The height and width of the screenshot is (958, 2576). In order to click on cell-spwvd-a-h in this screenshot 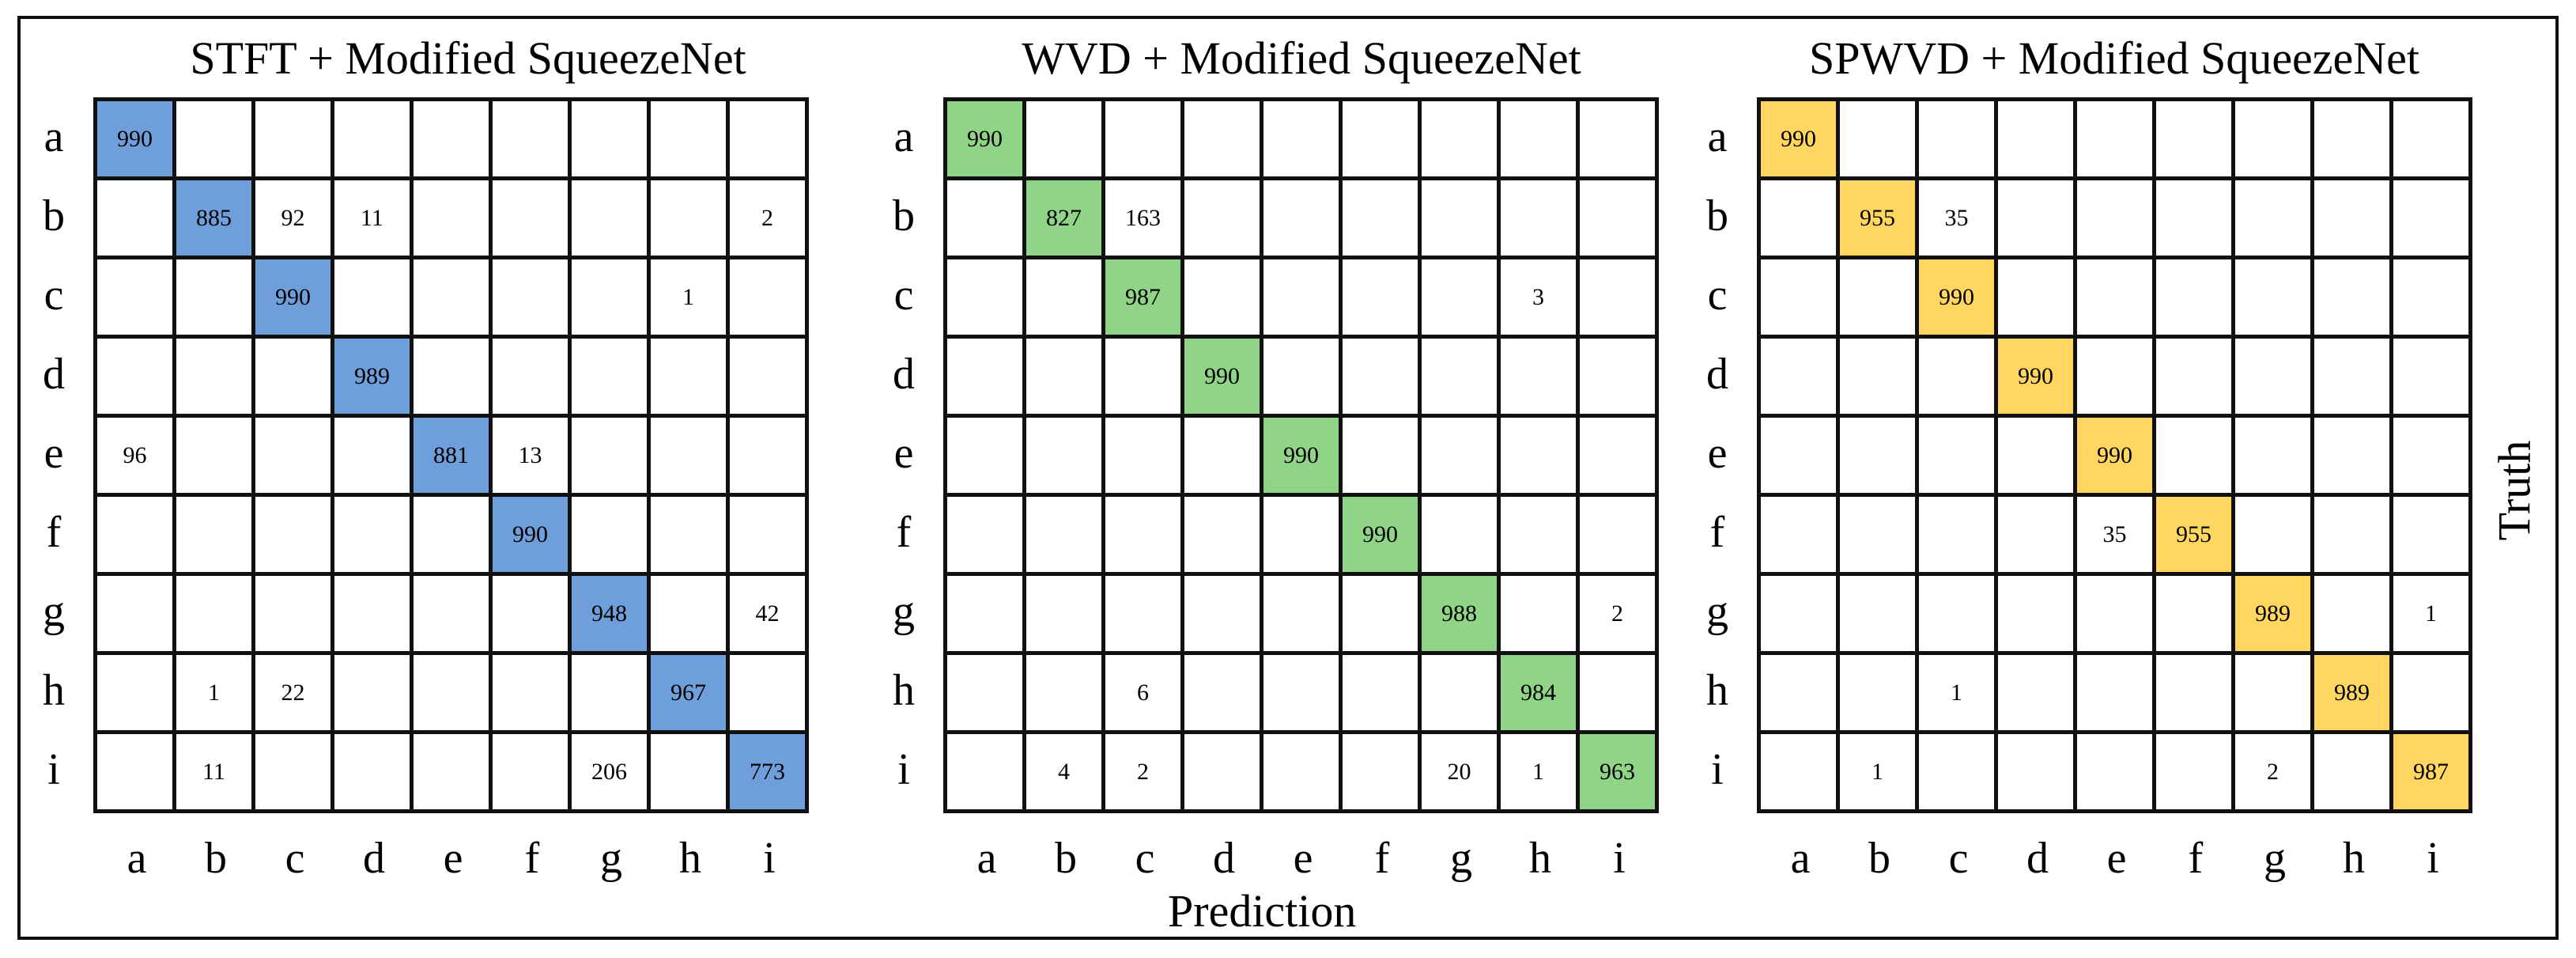, I will do `click(2353, 140)`.